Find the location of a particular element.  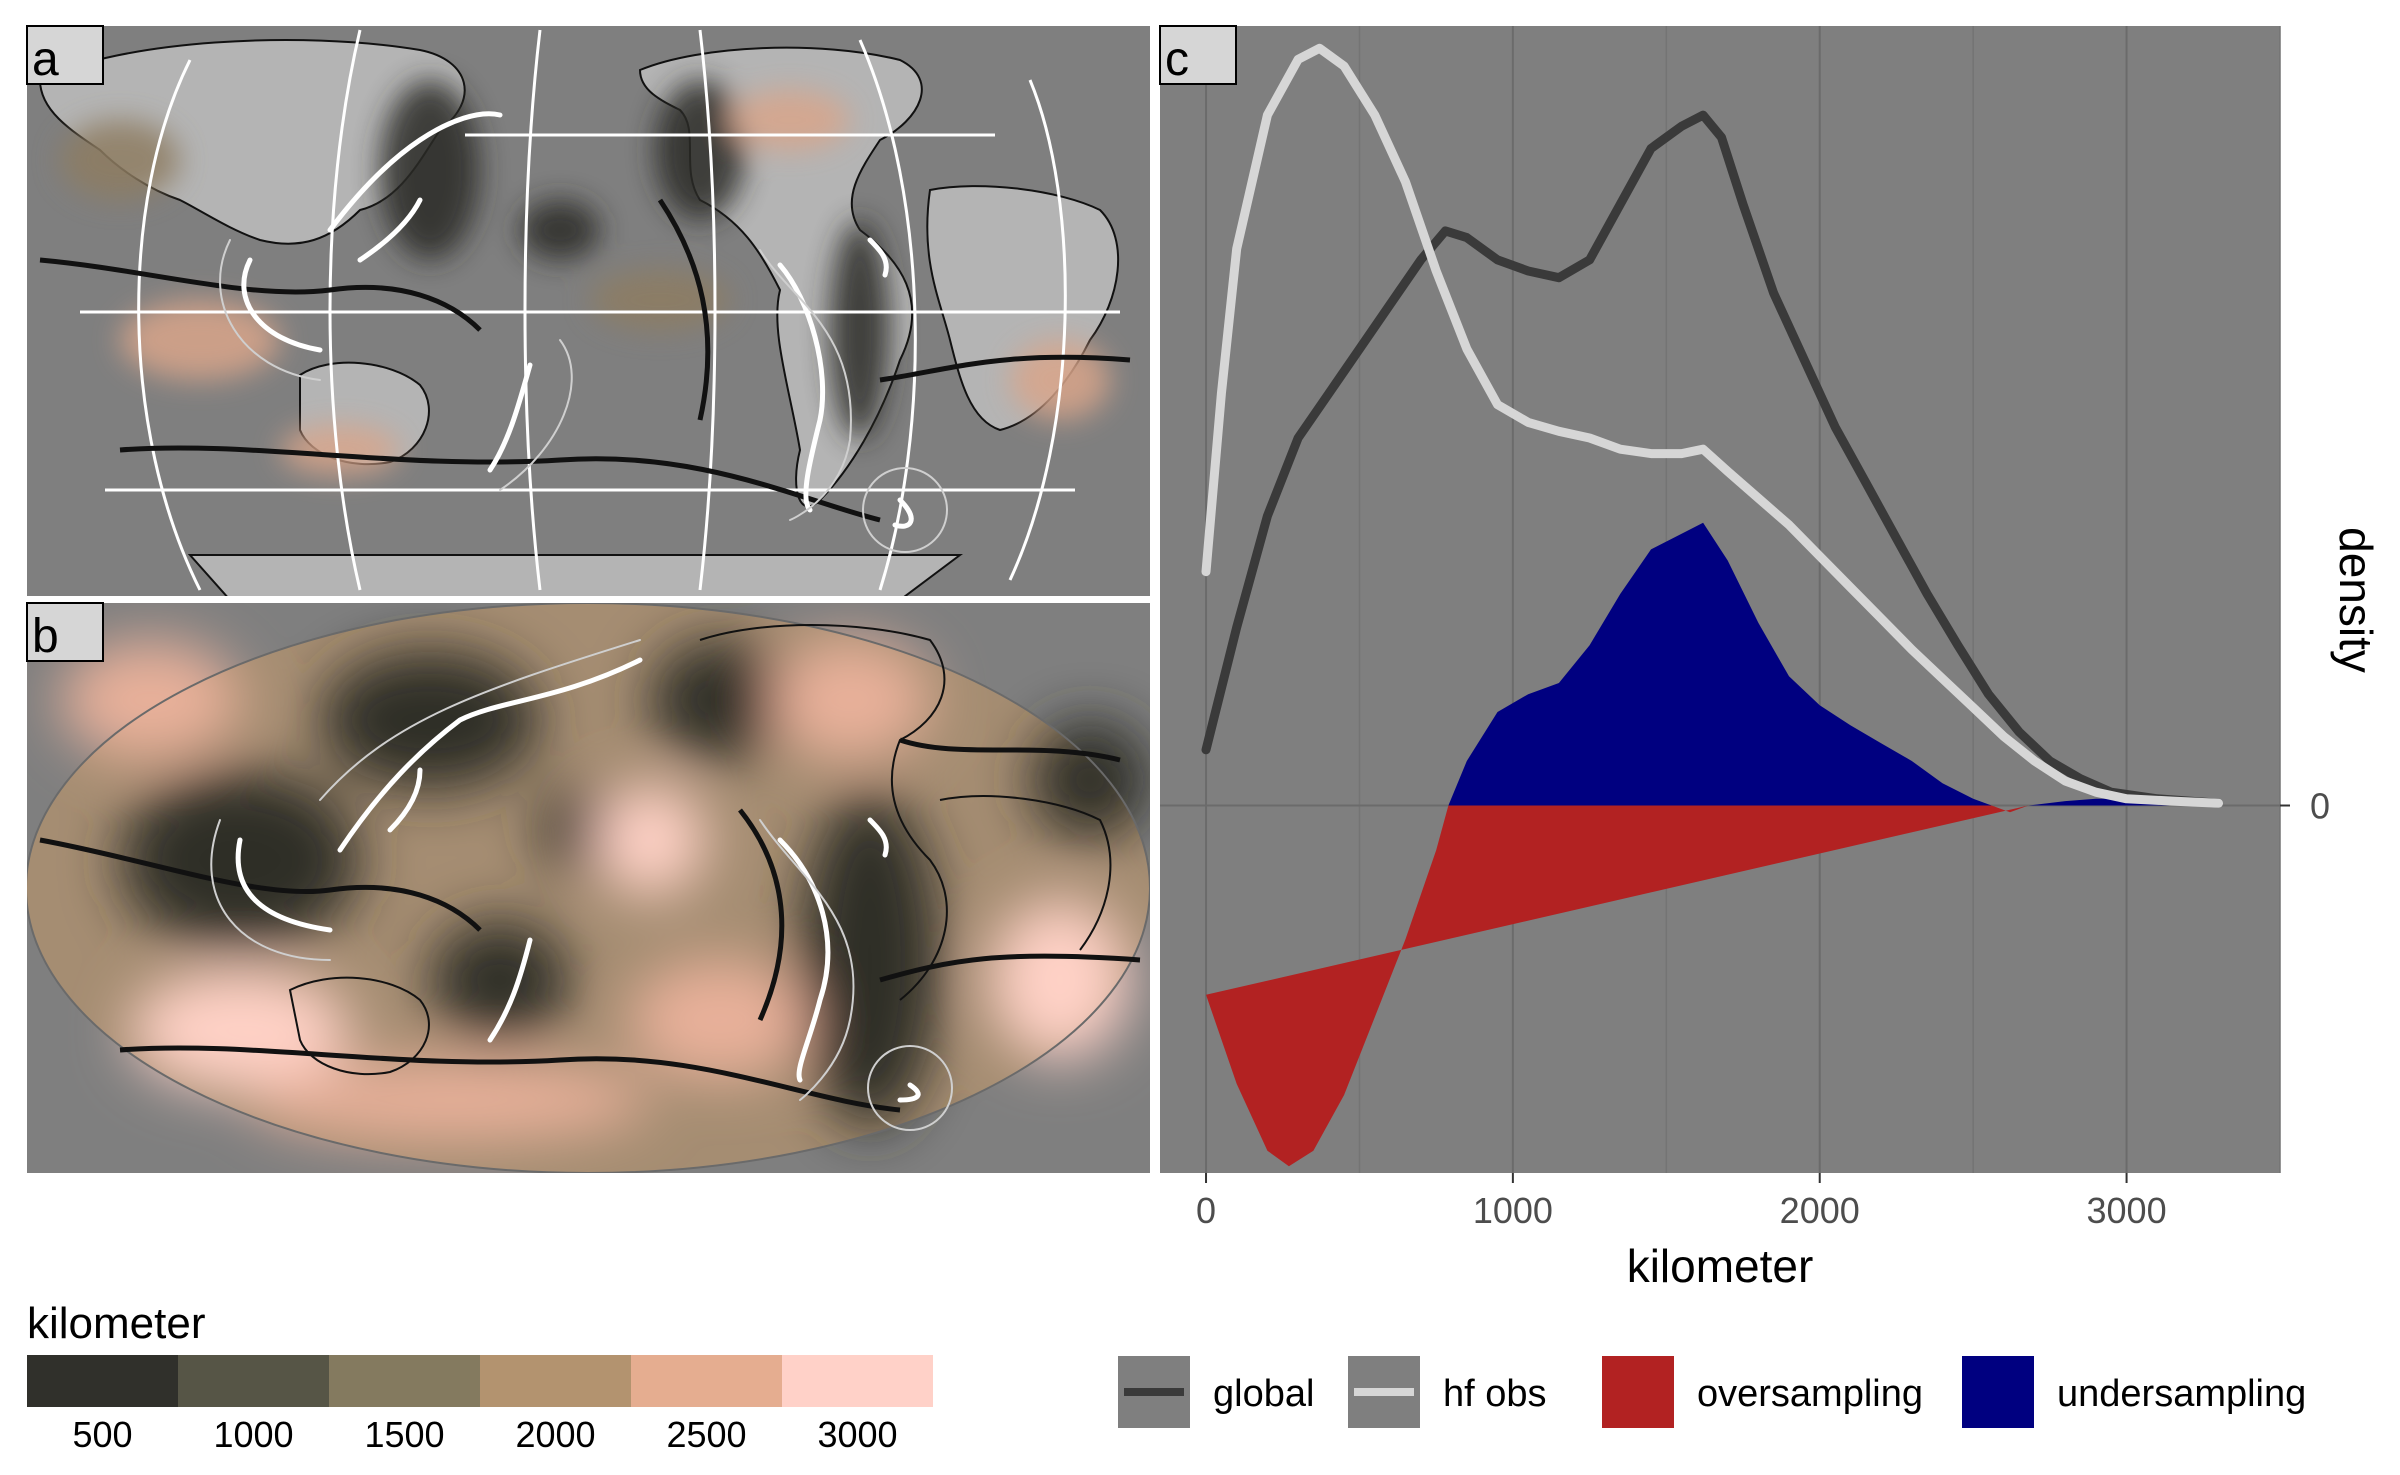

colorbar-tick-label: 2000 is located at coordinates (555, 1434).